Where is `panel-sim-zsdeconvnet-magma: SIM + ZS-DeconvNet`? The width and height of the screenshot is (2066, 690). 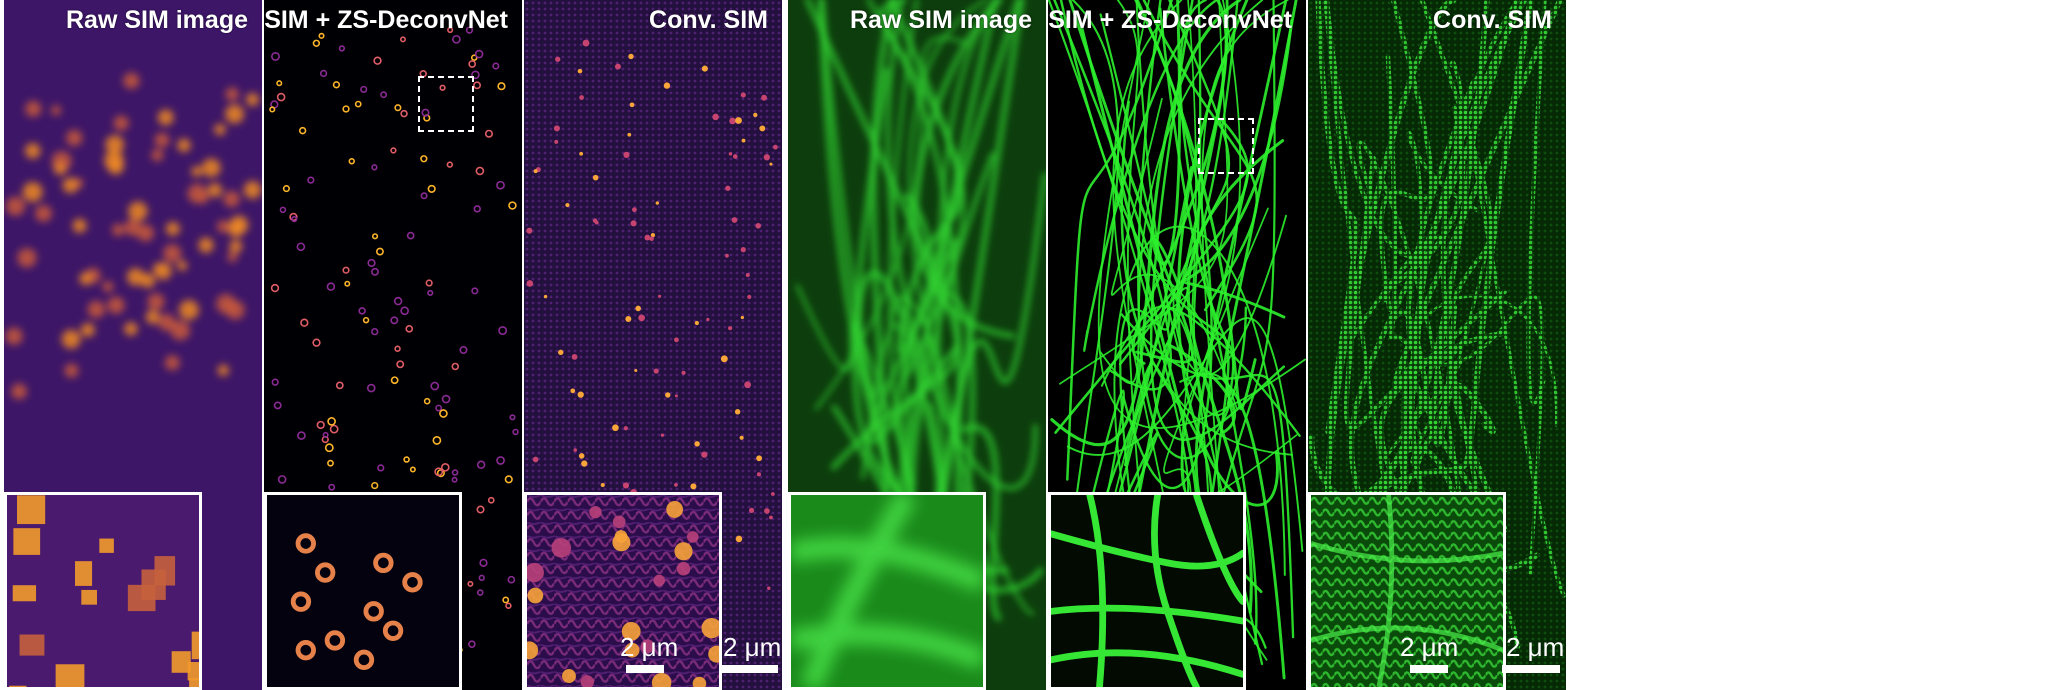 panel-sim-zsdeconvnet-magma: SIM + ZS-DeconvNet is located at coordinates (393, 345).